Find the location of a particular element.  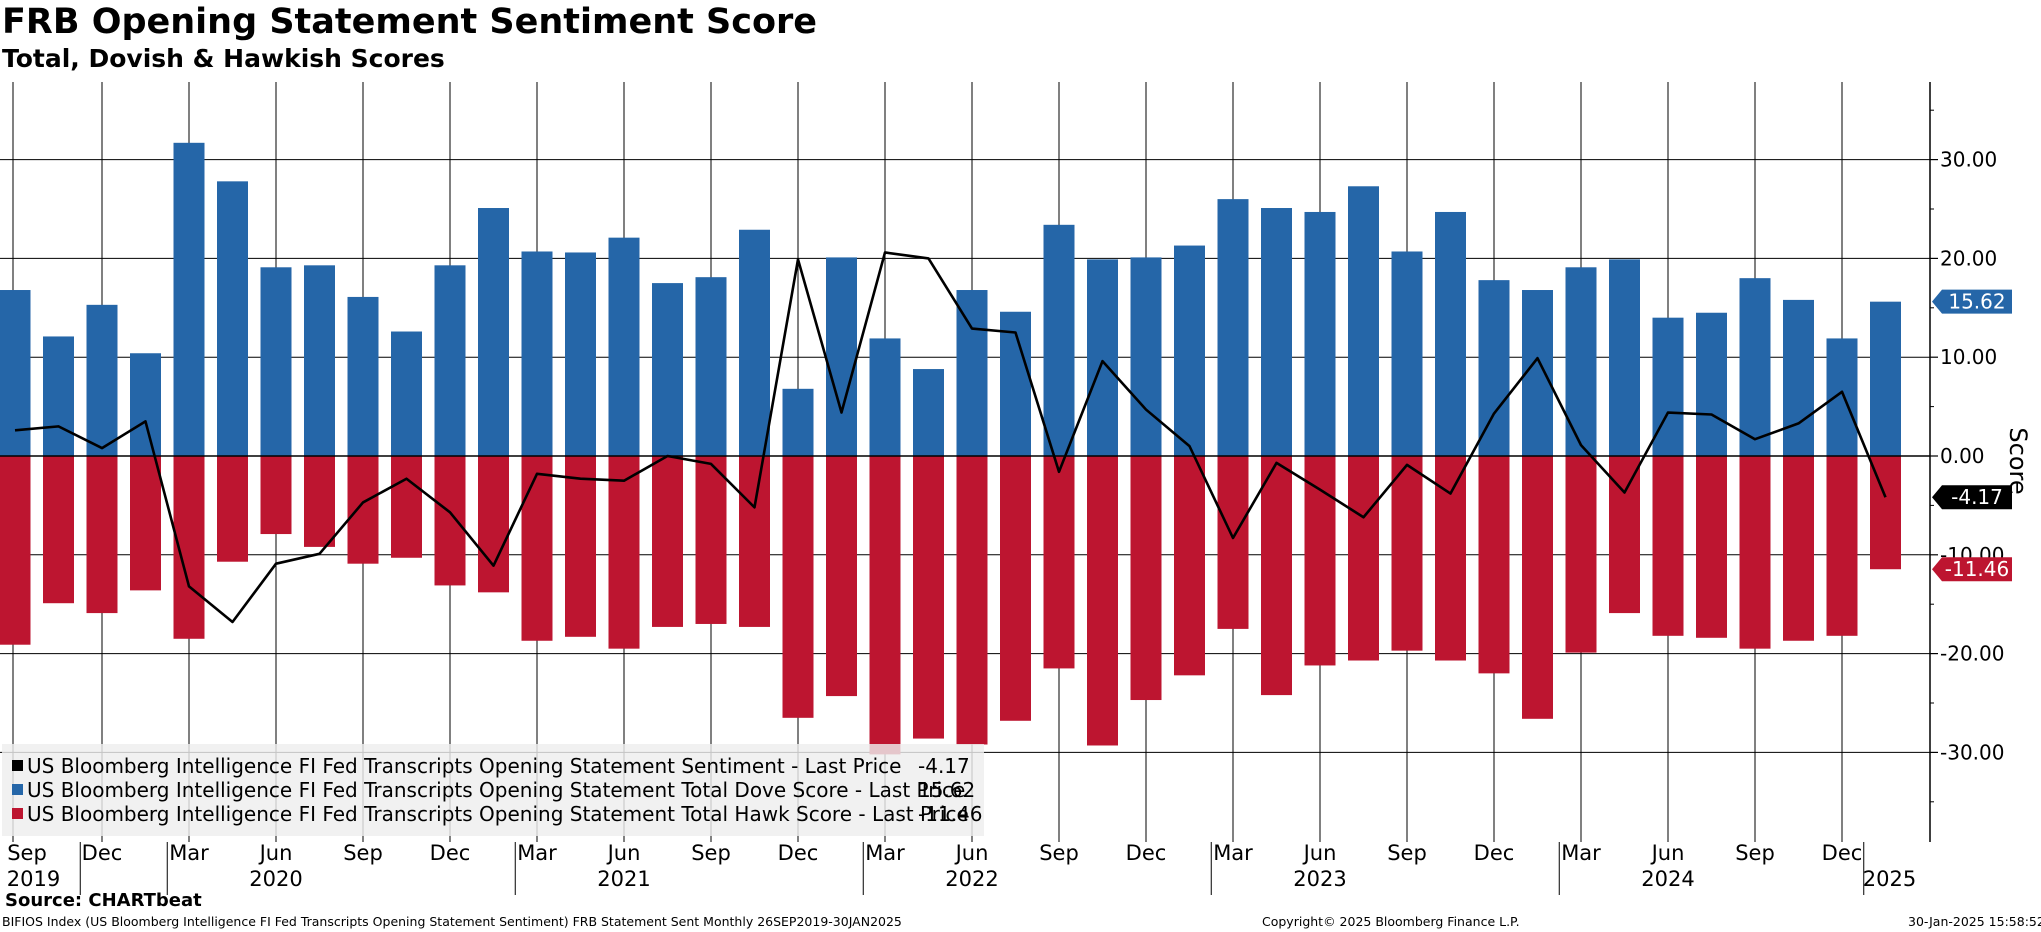

x-tick-label-year: 2021 is located at coordinates (623, 879).